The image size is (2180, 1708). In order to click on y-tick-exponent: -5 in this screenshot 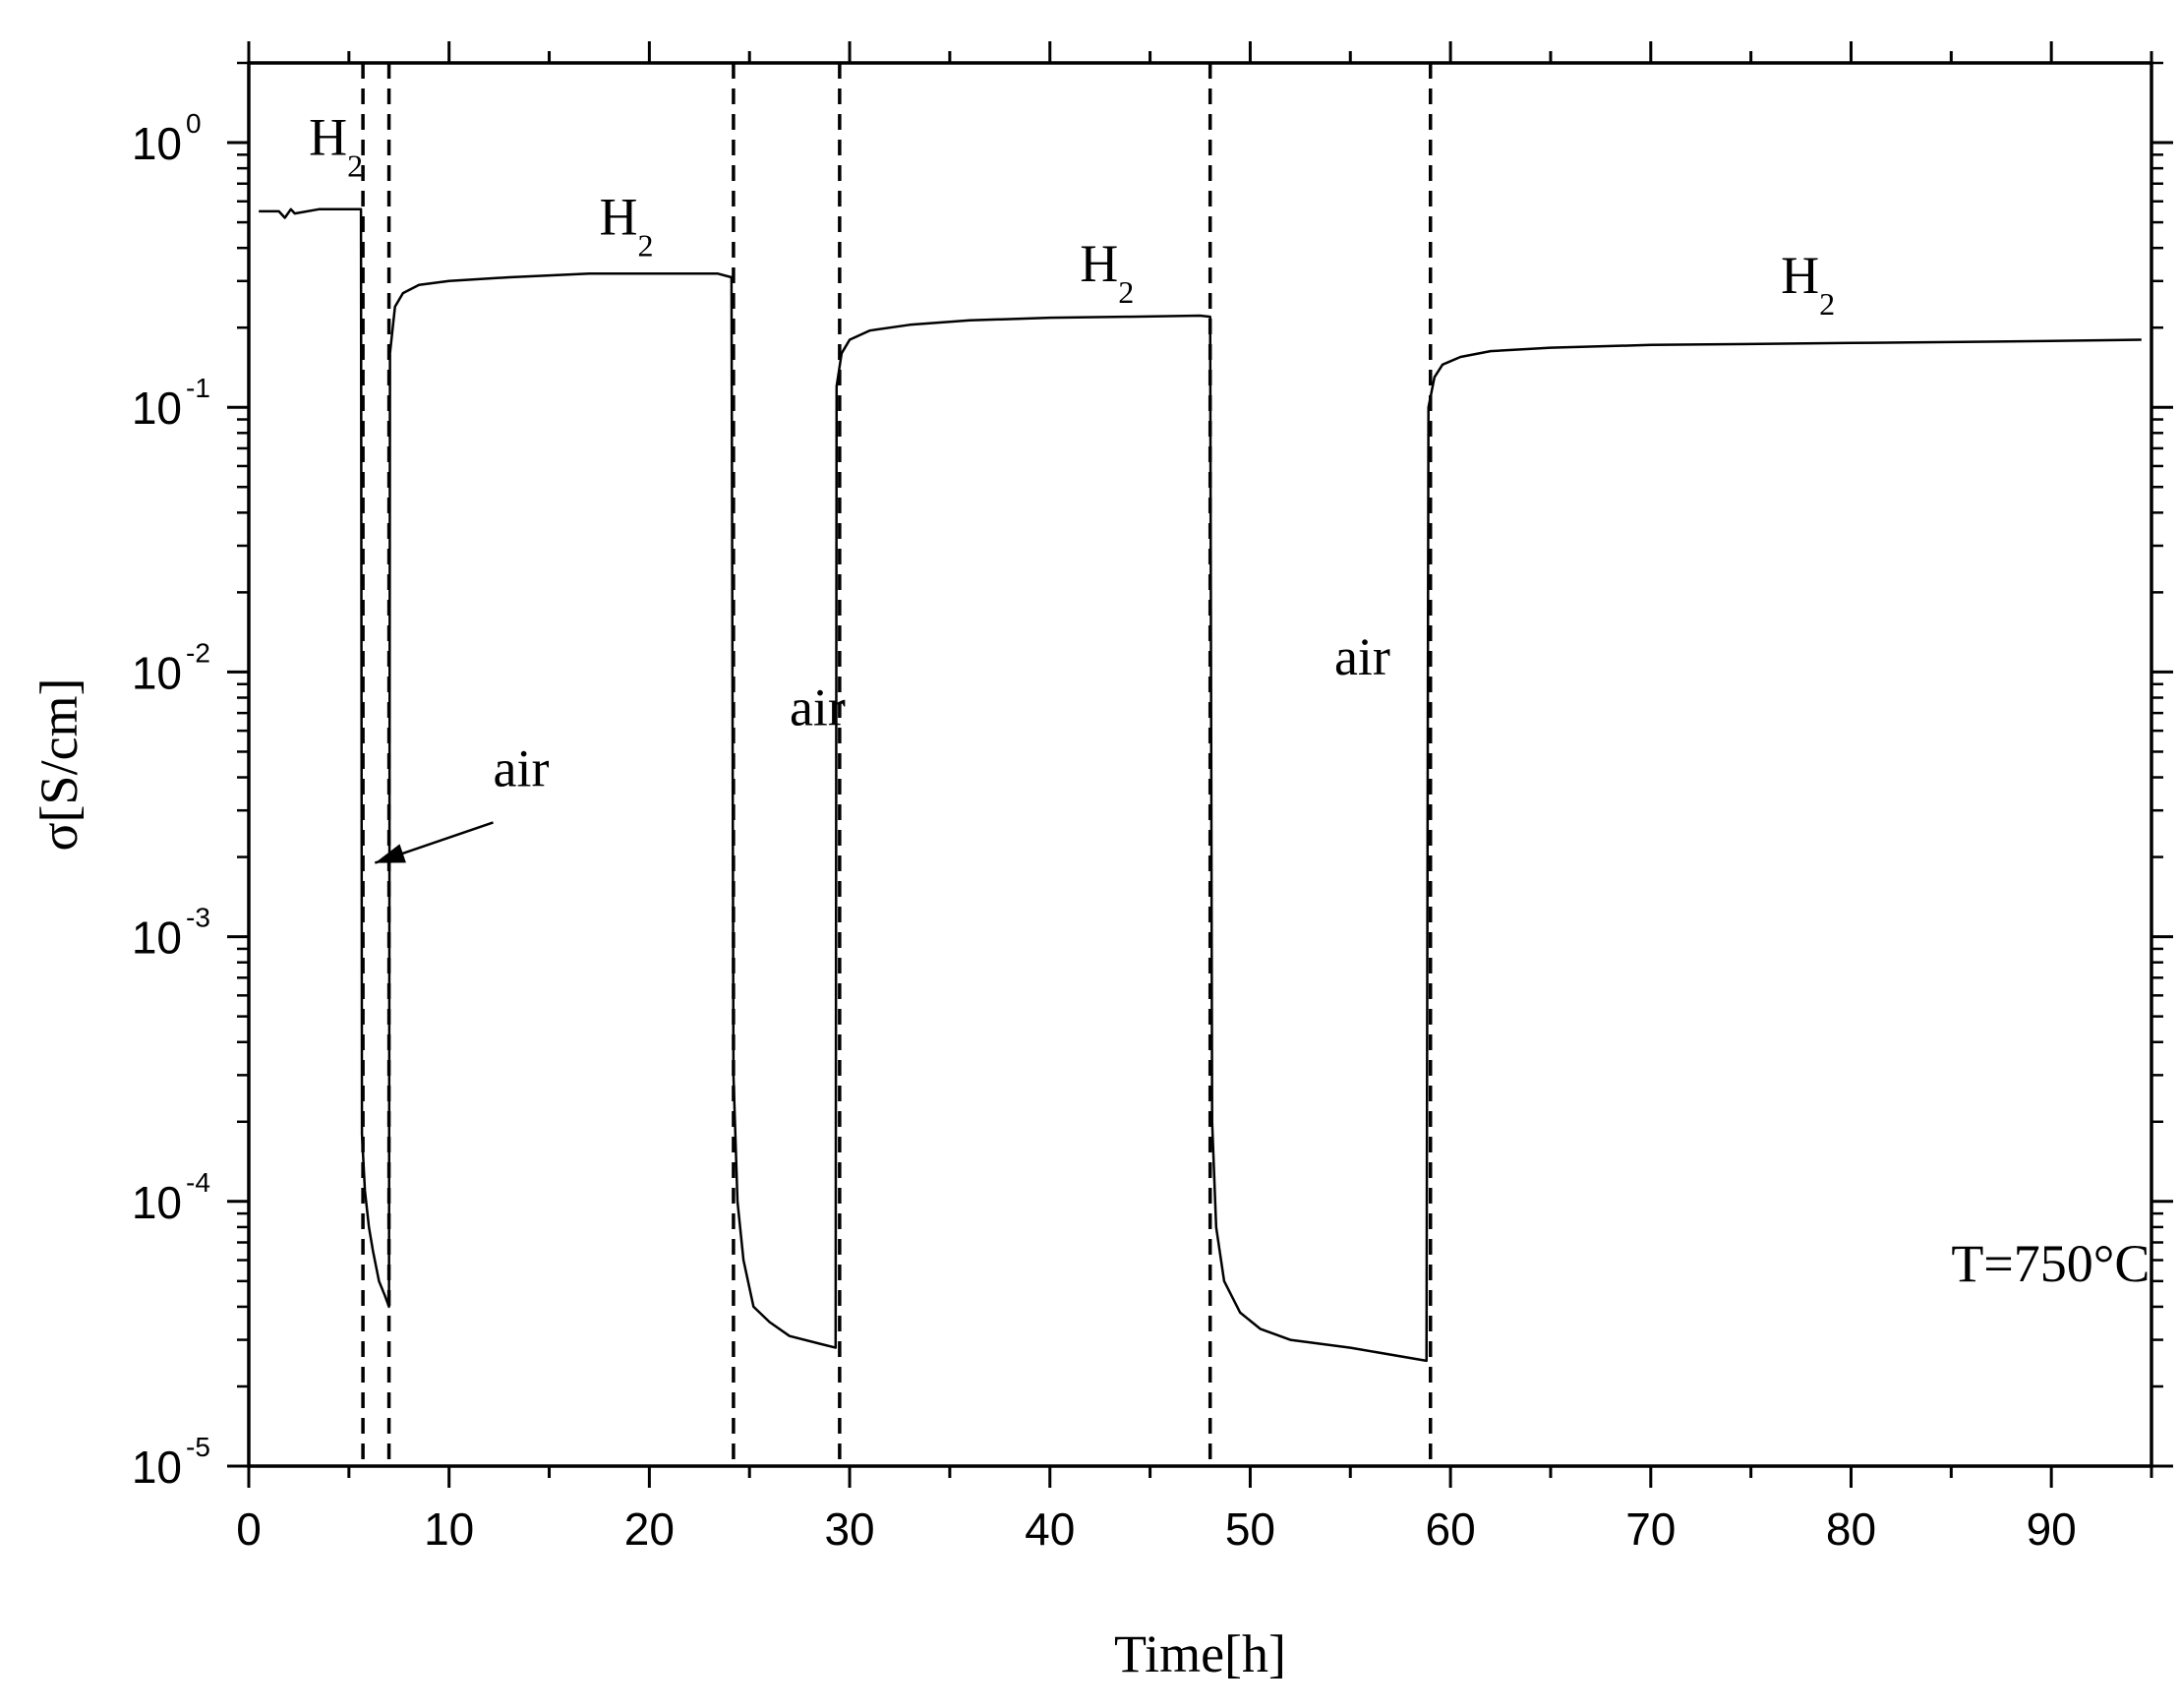, I will do `click(198, 1447)`.